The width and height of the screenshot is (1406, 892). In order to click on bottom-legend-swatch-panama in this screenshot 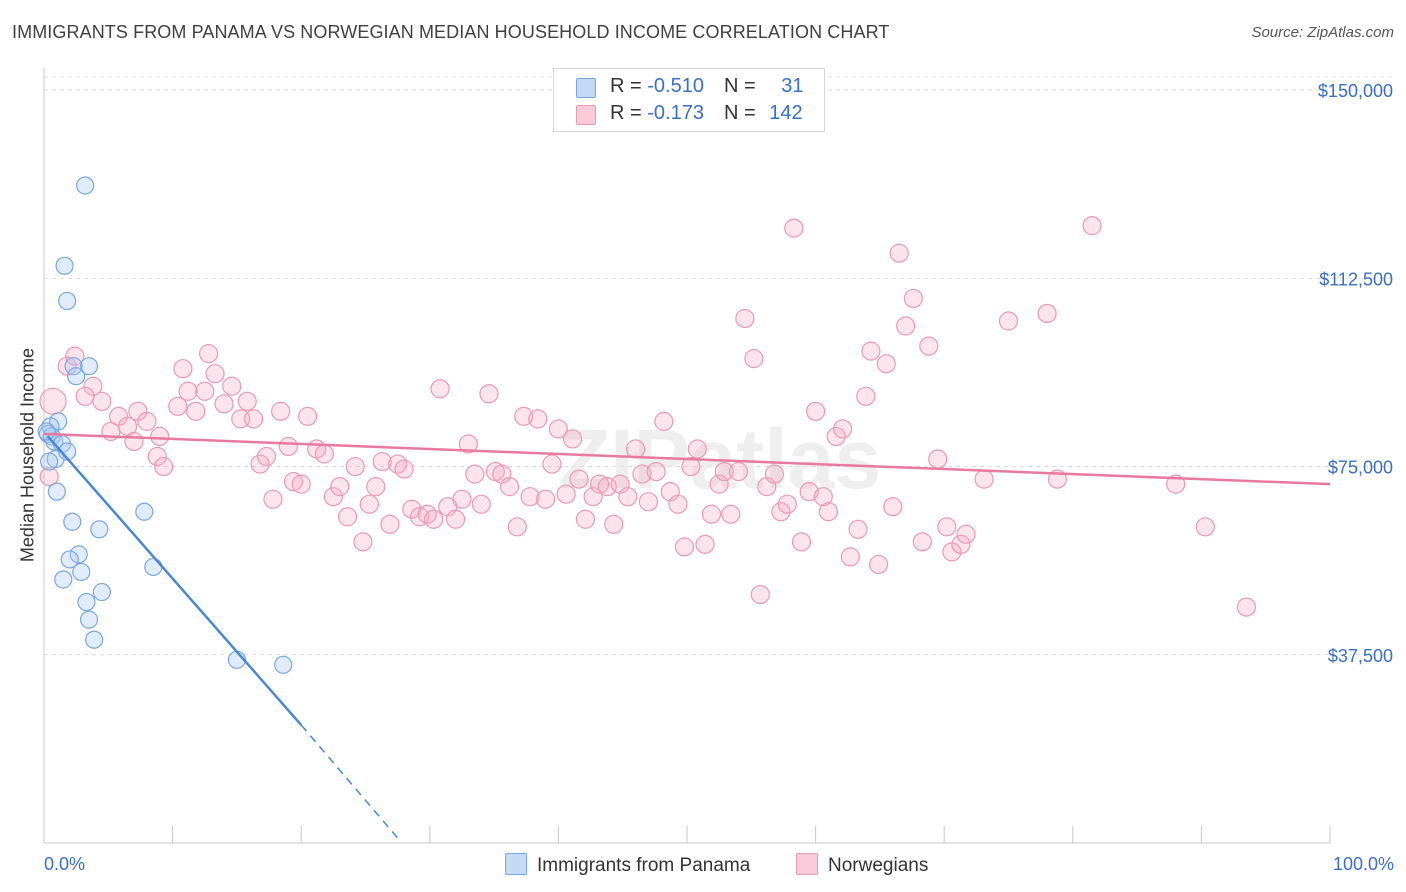, I will do `click(516, 864)`.